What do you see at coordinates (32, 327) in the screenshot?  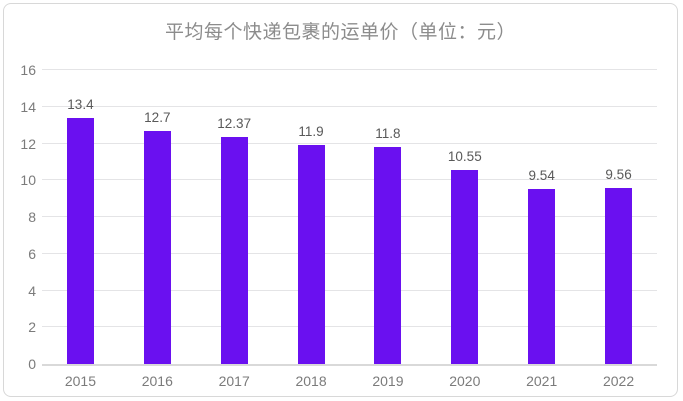 I see `y-tick-label: 2` at bounding box center [32, 327].